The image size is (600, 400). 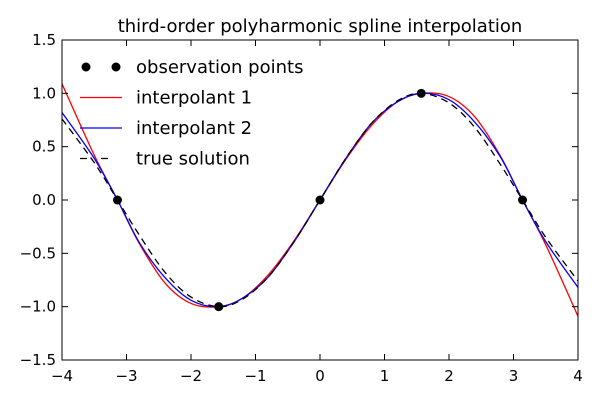 What do you see at coordinates (44, 93) in the screenshot?
I see `y-tick-label: 1.0` at bounding box center [44, 93].